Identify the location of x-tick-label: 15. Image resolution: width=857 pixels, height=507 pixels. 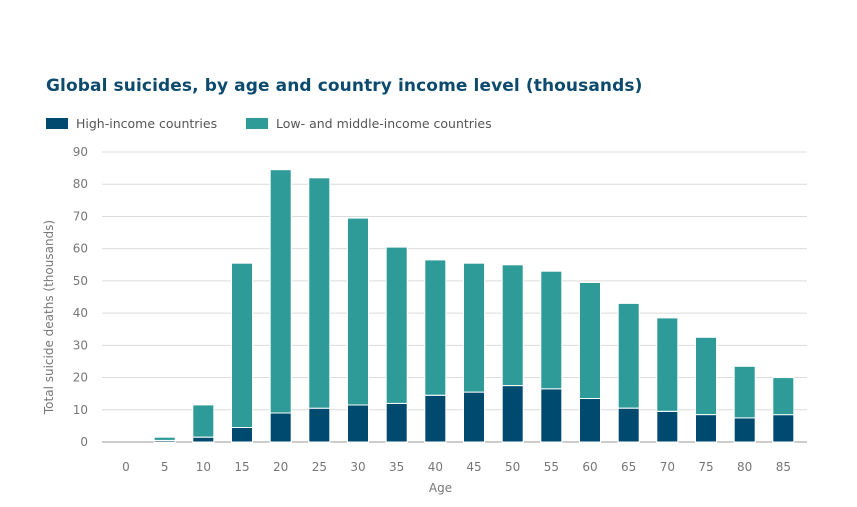
(241, 467).